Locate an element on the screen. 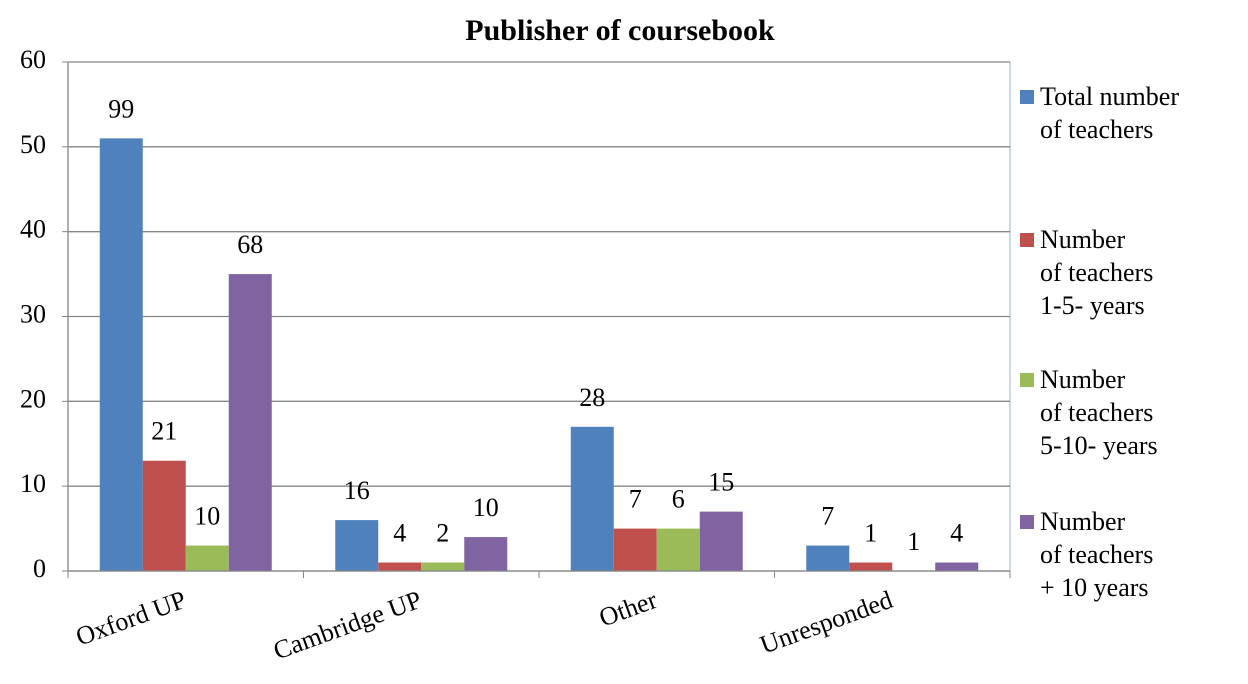 Image resolution: width=1248 pixels, height=684 pixels. y-tick-label: 50 is located at coordinates (33, 144).